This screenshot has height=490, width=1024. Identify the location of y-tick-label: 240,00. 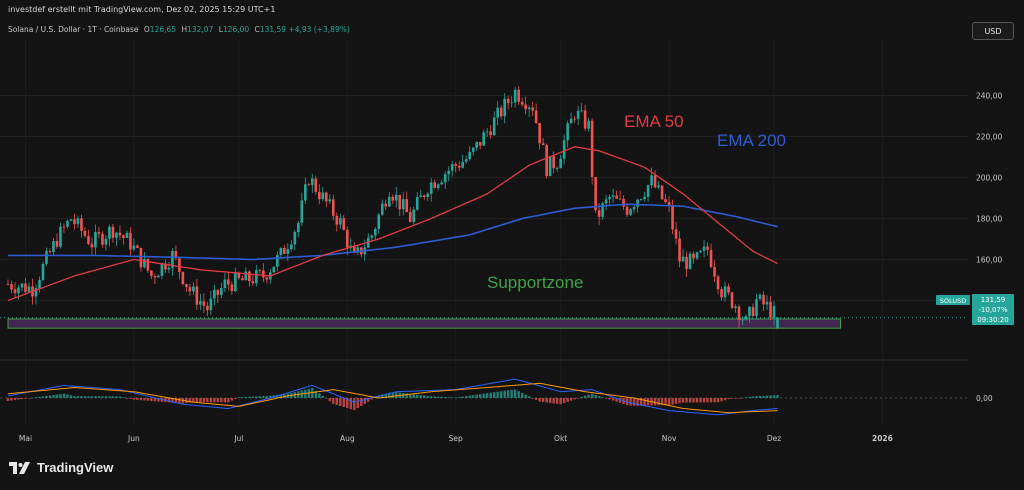
(989, 96).